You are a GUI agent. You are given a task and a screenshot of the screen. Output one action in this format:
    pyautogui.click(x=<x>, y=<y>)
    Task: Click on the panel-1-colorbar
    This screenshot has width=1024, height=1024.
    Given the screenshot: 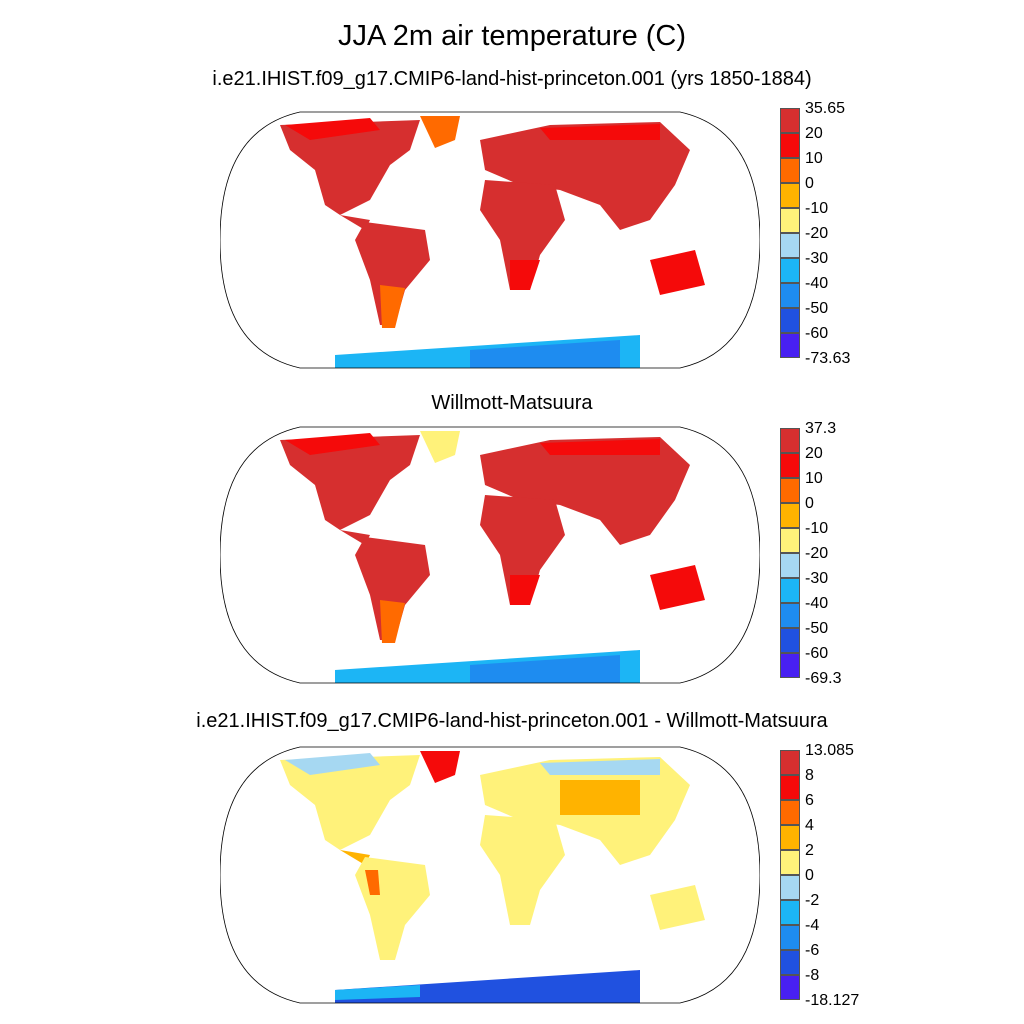 What is the action you would take?
    pyautogui.click(x=790, y=233)
    